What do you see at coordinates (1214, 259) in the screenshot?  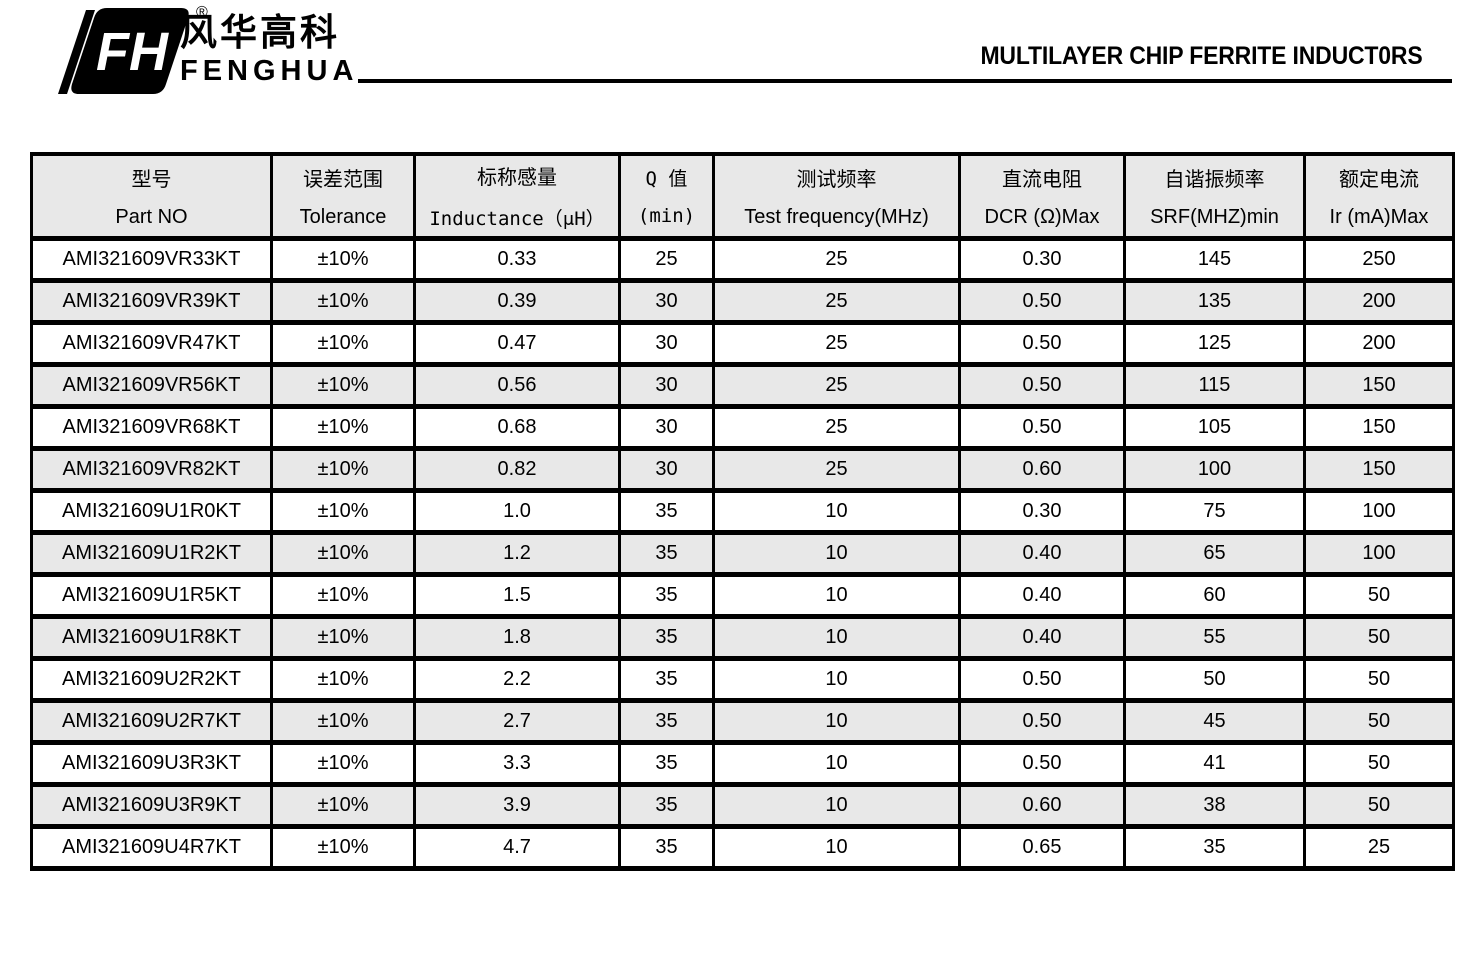 I see `cell-srf: 145` at bounding box center [1214, 259].